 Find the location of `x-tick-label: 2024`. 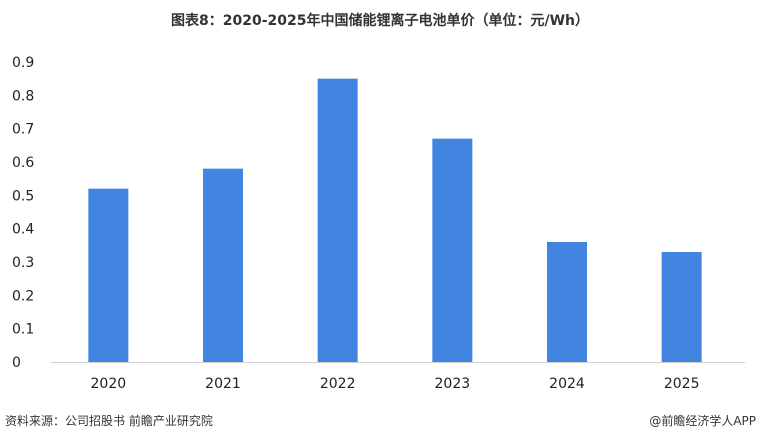

x-tick-label: 2024 is located at coordinates (567, 384).